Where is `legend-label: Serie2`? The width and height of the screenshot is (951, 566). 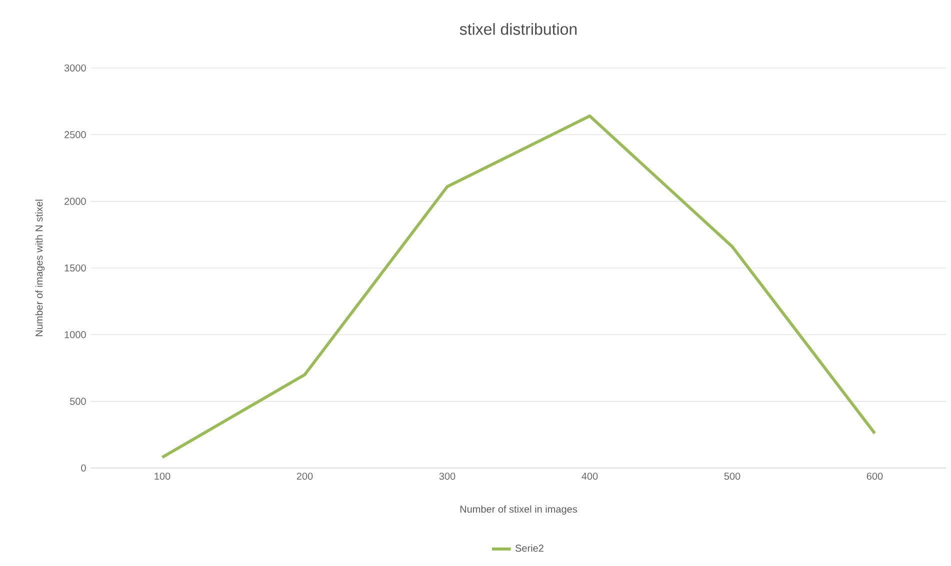 legend-label: Serie2 is located at coordinates (529, 548).